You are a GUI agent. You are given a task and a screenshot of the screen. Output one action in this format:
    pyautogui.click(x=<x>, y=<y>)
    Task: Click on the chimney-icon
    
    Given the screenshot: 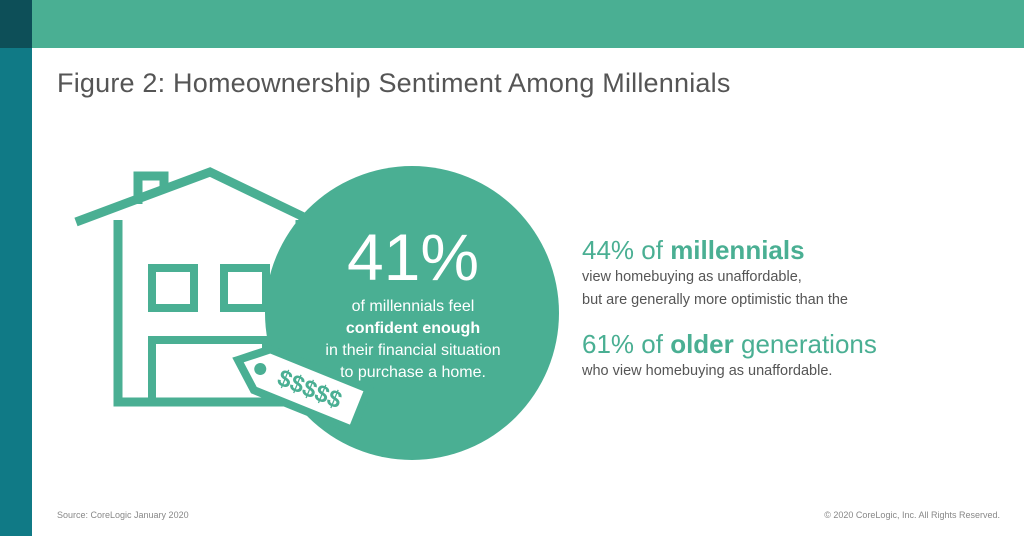 What is the action you would take?
    pyautogui.click(x=151, y=187)
    